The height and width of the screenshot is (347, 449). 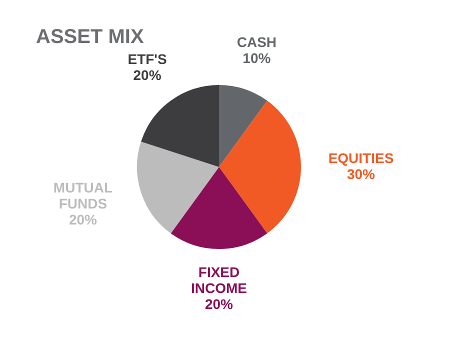 I want to click on data-label: 30%, so click(x=361, y=174).